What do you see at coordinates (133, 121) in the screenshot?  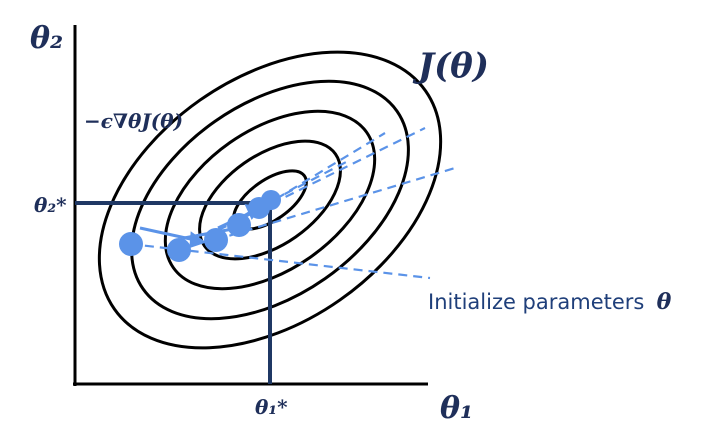 I see `gradient-step-label: −ϵ∇θJ(θ)` at bounding box center [133, 121].